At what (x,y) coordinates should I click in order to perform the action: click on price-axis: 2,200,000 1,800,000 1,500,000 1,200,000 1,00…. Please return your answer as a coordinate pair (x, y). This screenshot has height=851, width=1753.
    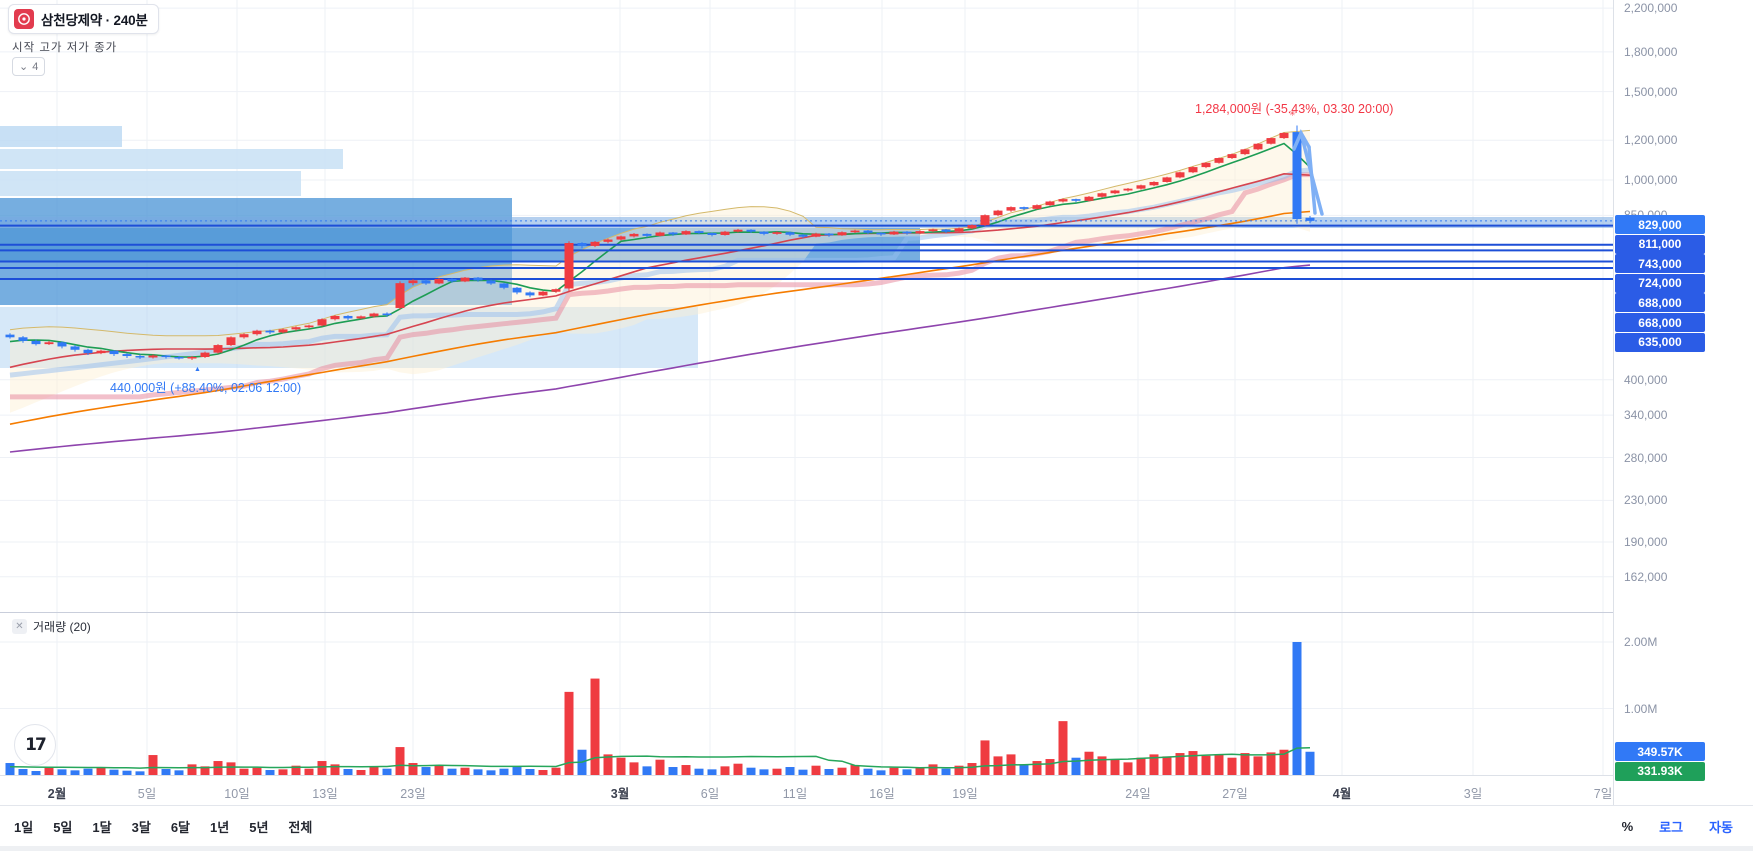
    Looking at the image, I should click on (1683, 402).